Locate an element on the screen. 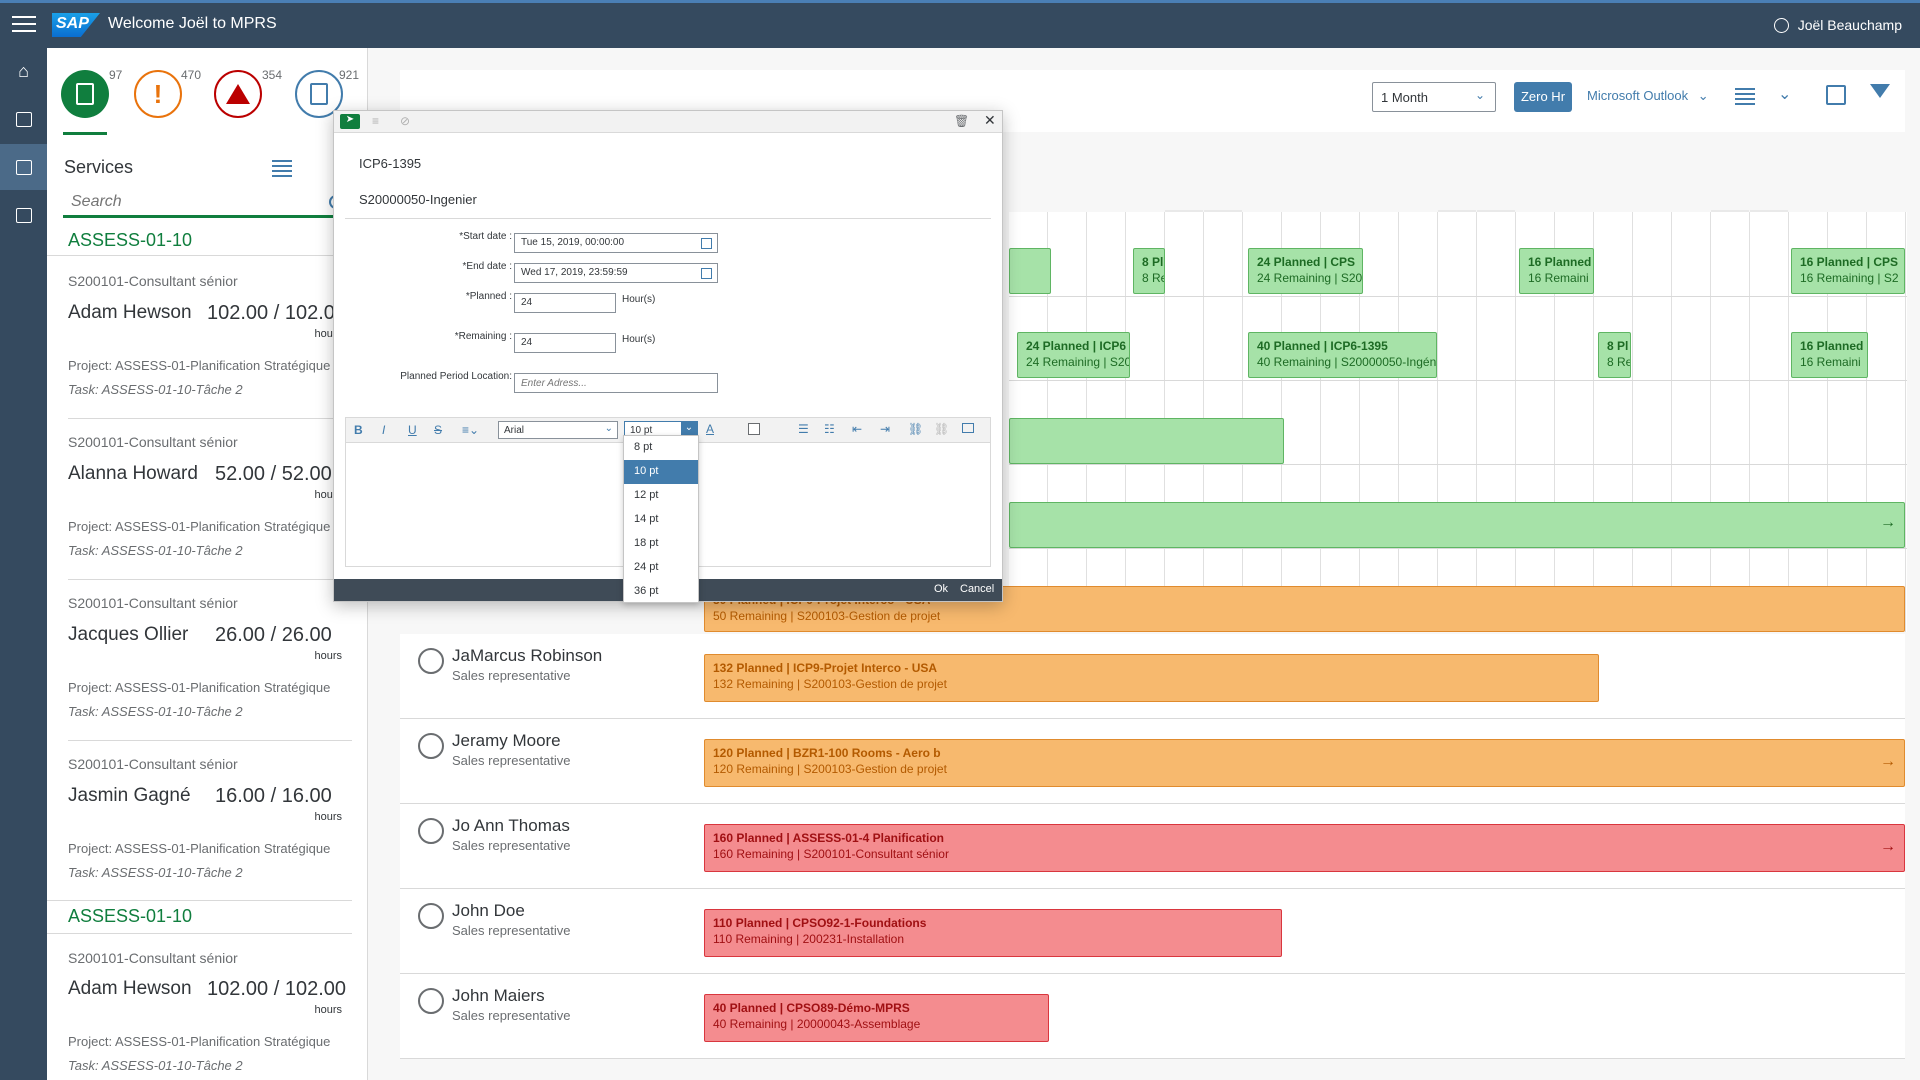 The height and width of the screenshot is (1080, 1920). card-hours: 52.00 / 52.00 is located at coordinates (273, 474).